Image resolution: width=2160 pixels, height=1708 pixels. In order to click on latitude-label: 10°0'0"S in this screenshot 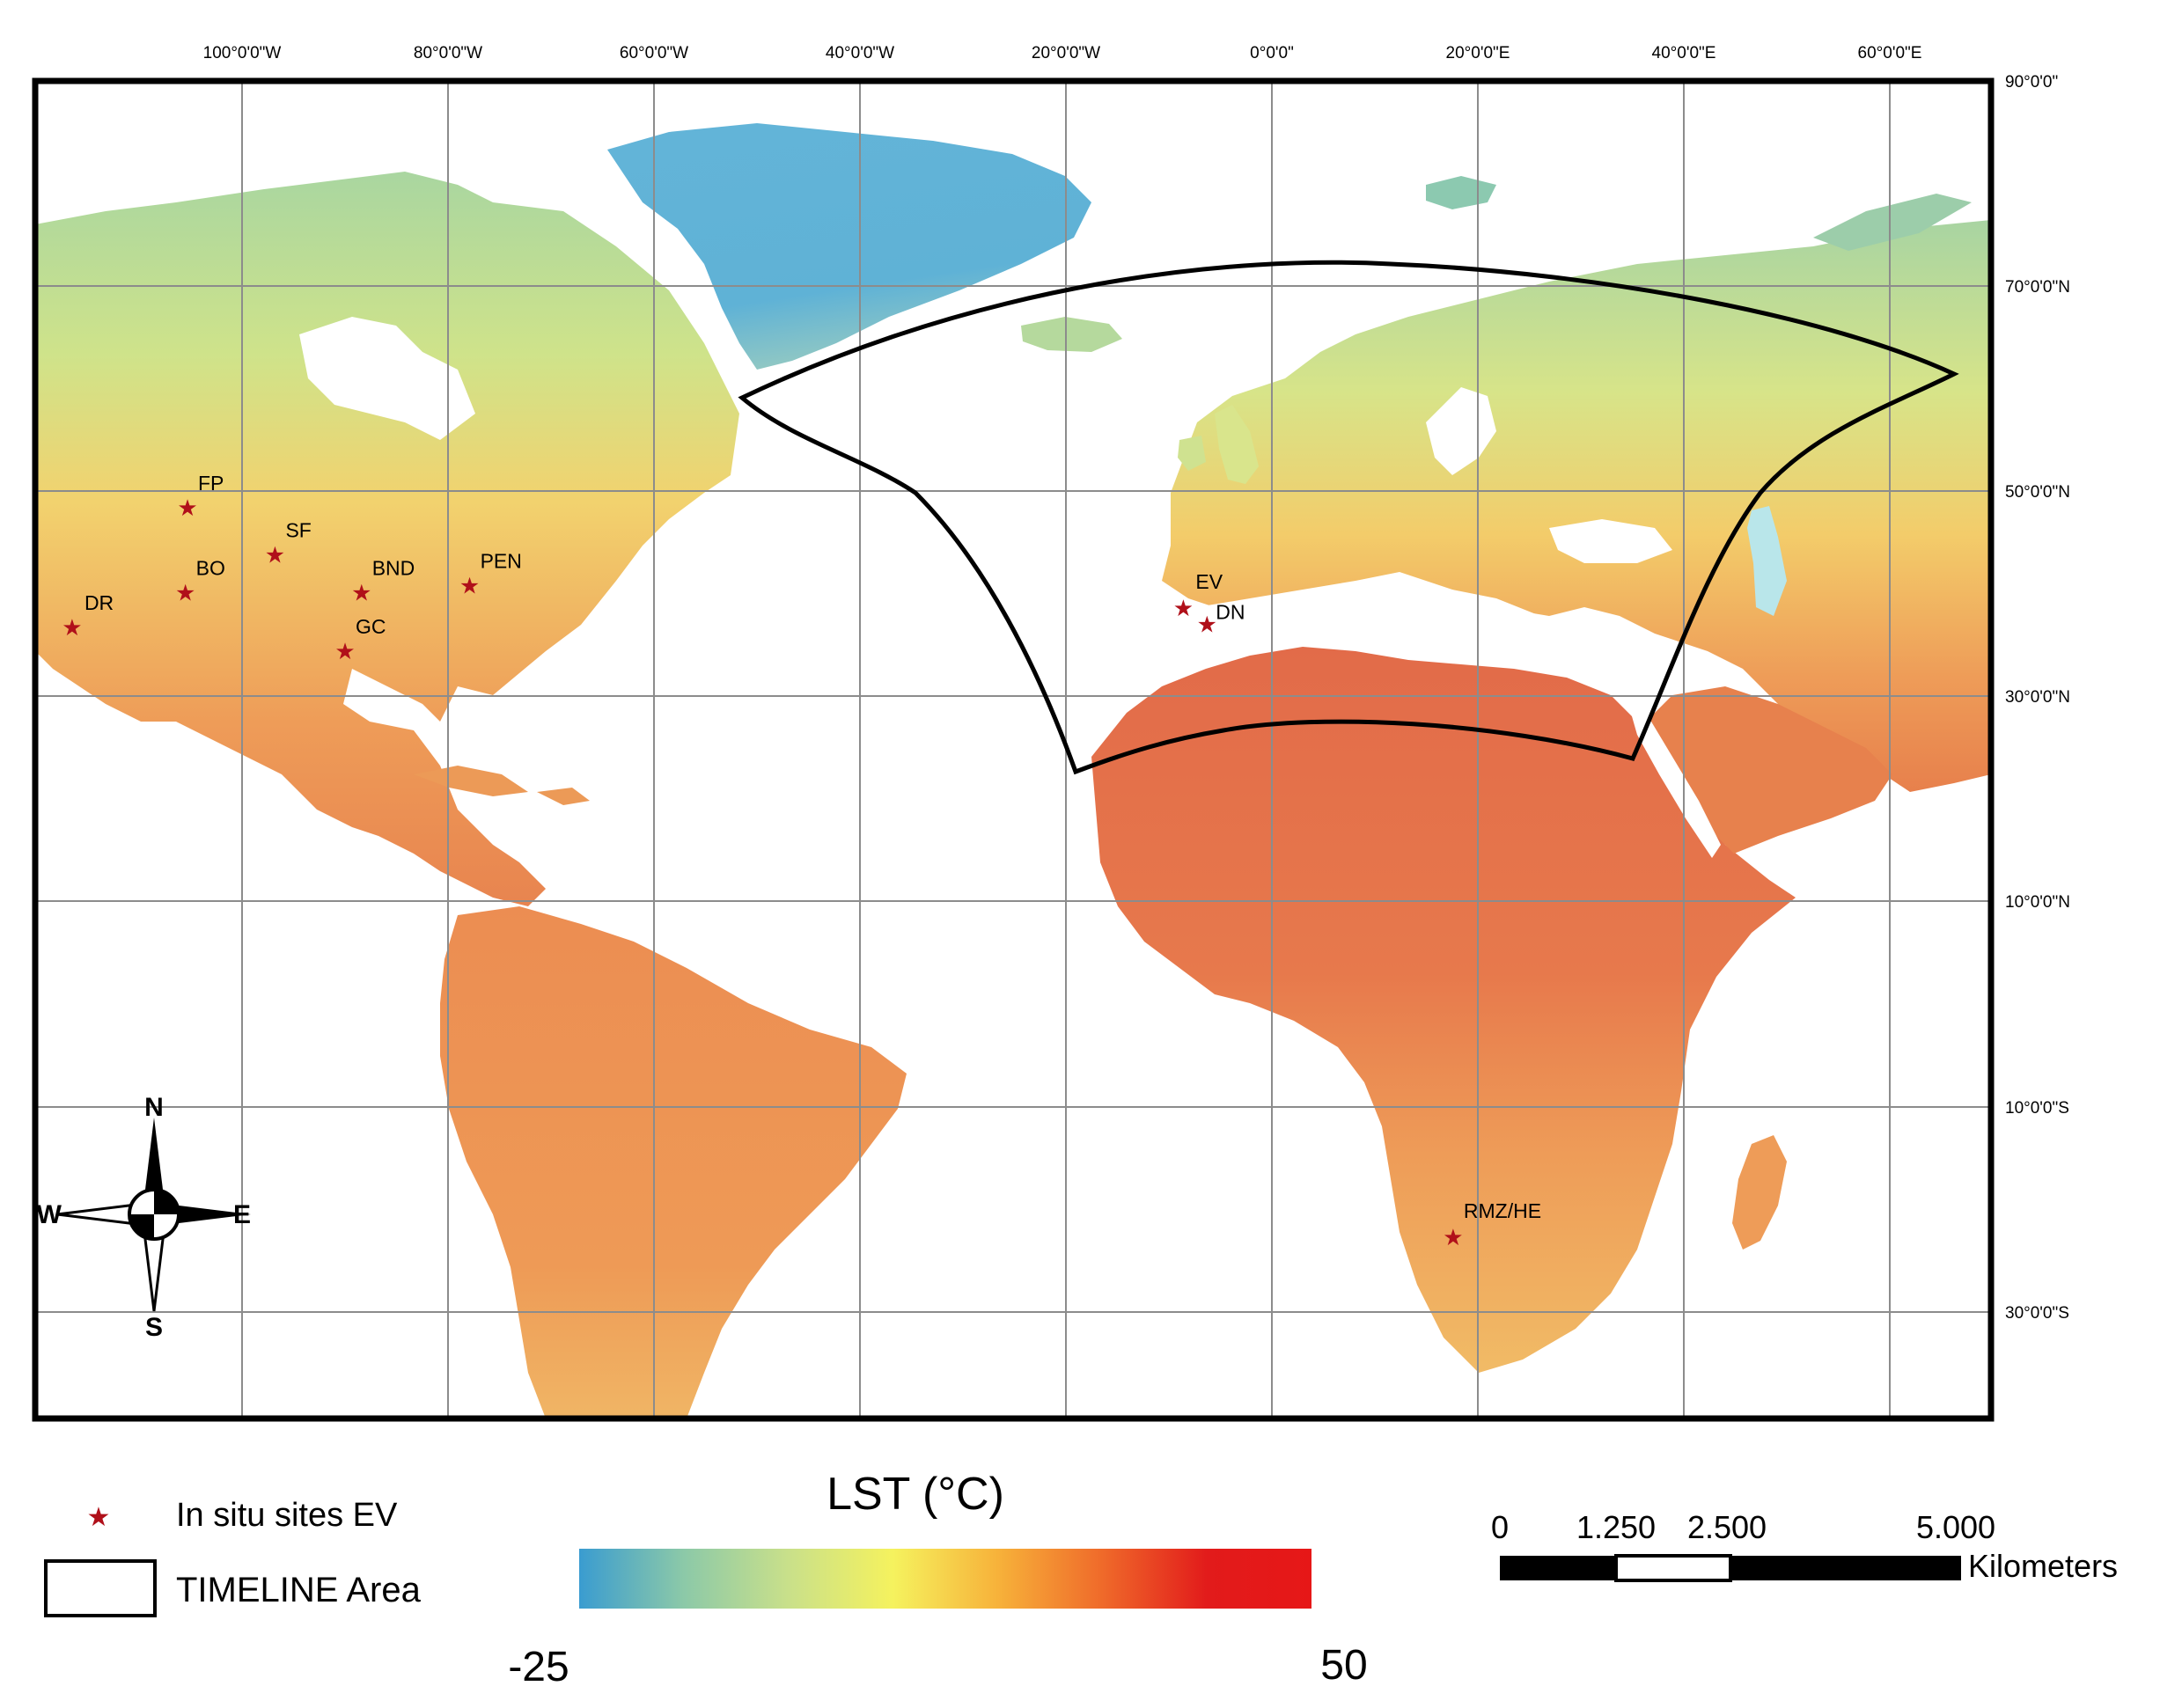, I will do `click(2037, 1108)`.